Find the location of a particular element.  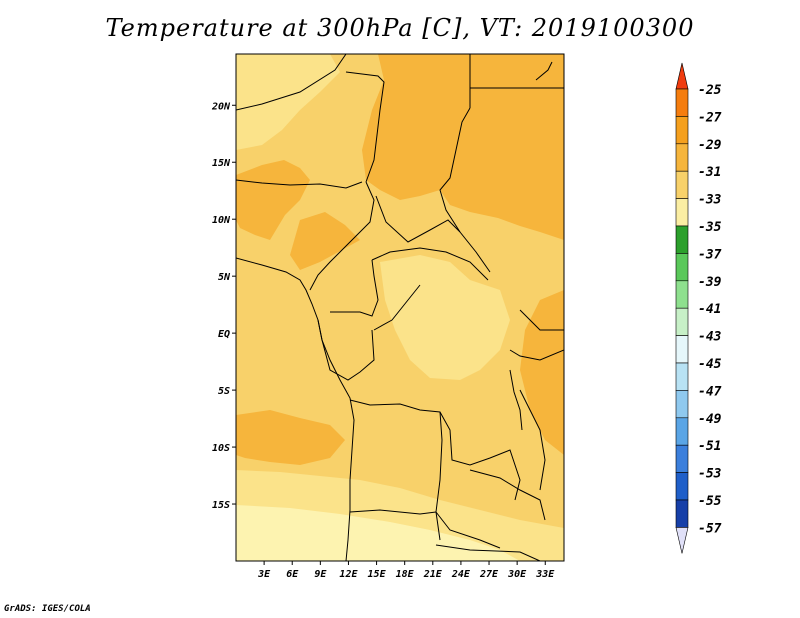

border-drc-angola is located at coordinates (435, 450).